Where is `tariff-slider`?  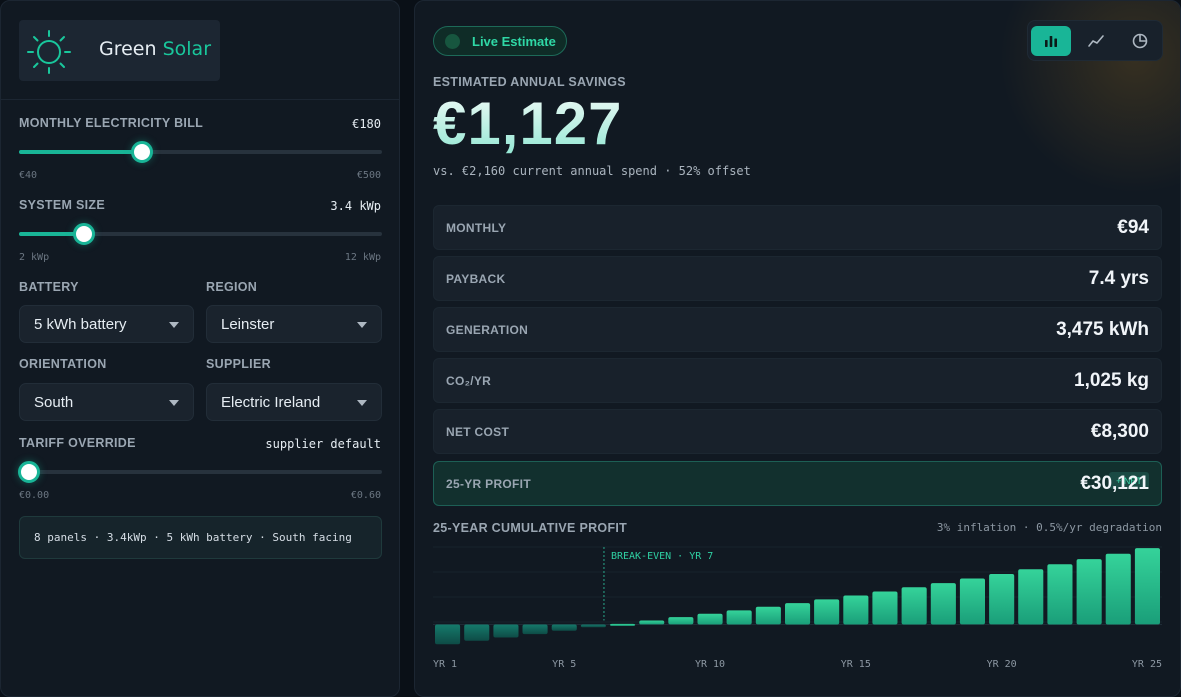
tariff-slider is located at coordinates (200, 472).